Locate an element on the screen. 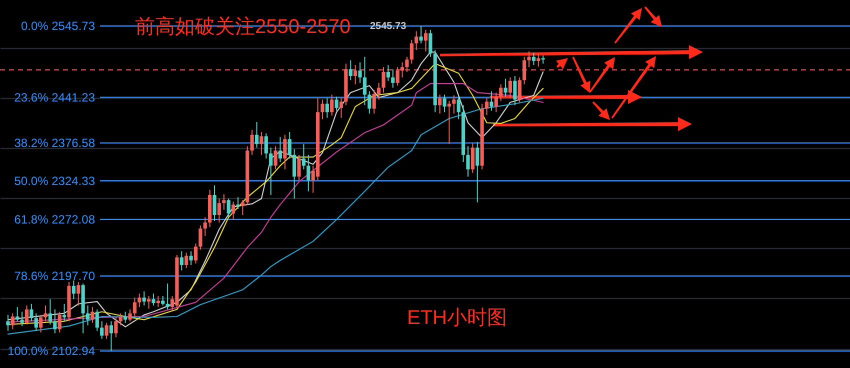  ref-line-label: 50.0% 2324.33 is located at coordinates (55, 181).